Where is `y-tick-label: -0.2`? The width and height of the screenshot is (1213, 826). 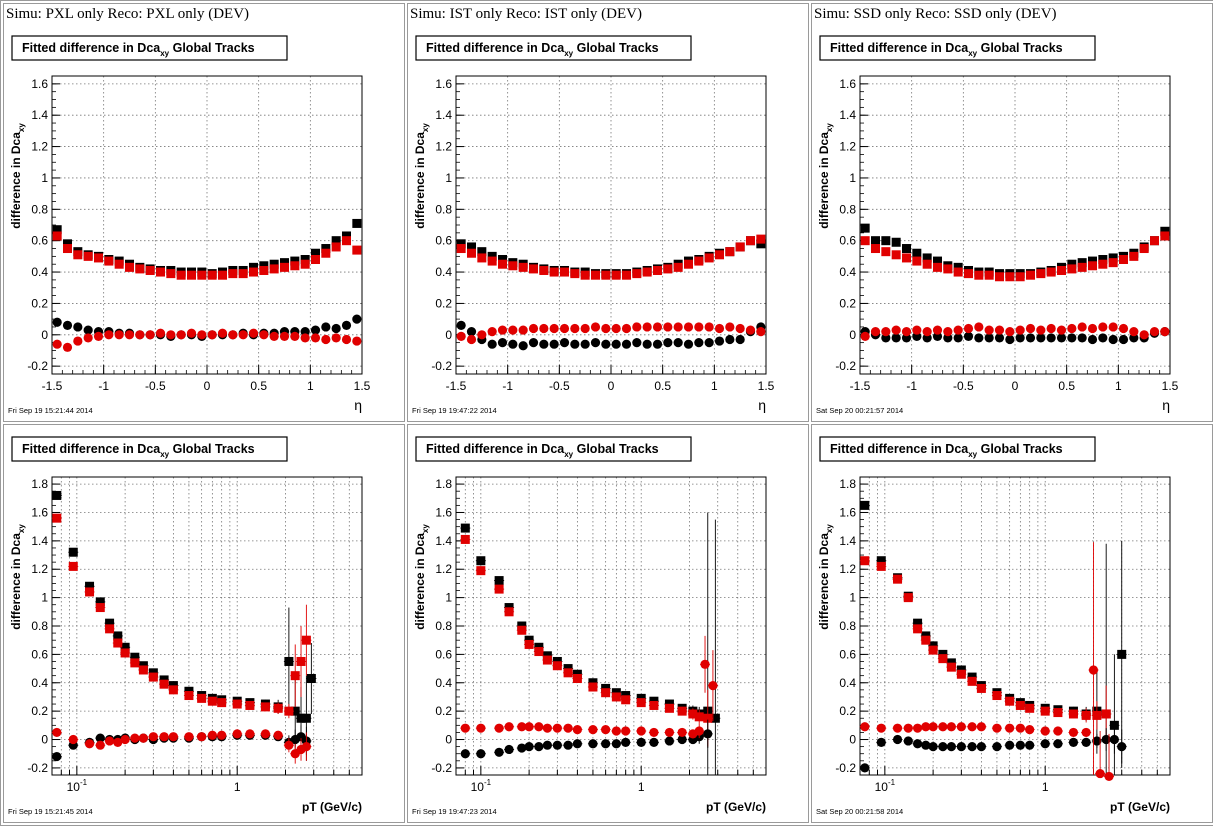 y-tick-label: -0.2 is located at coordinates (37, 366).